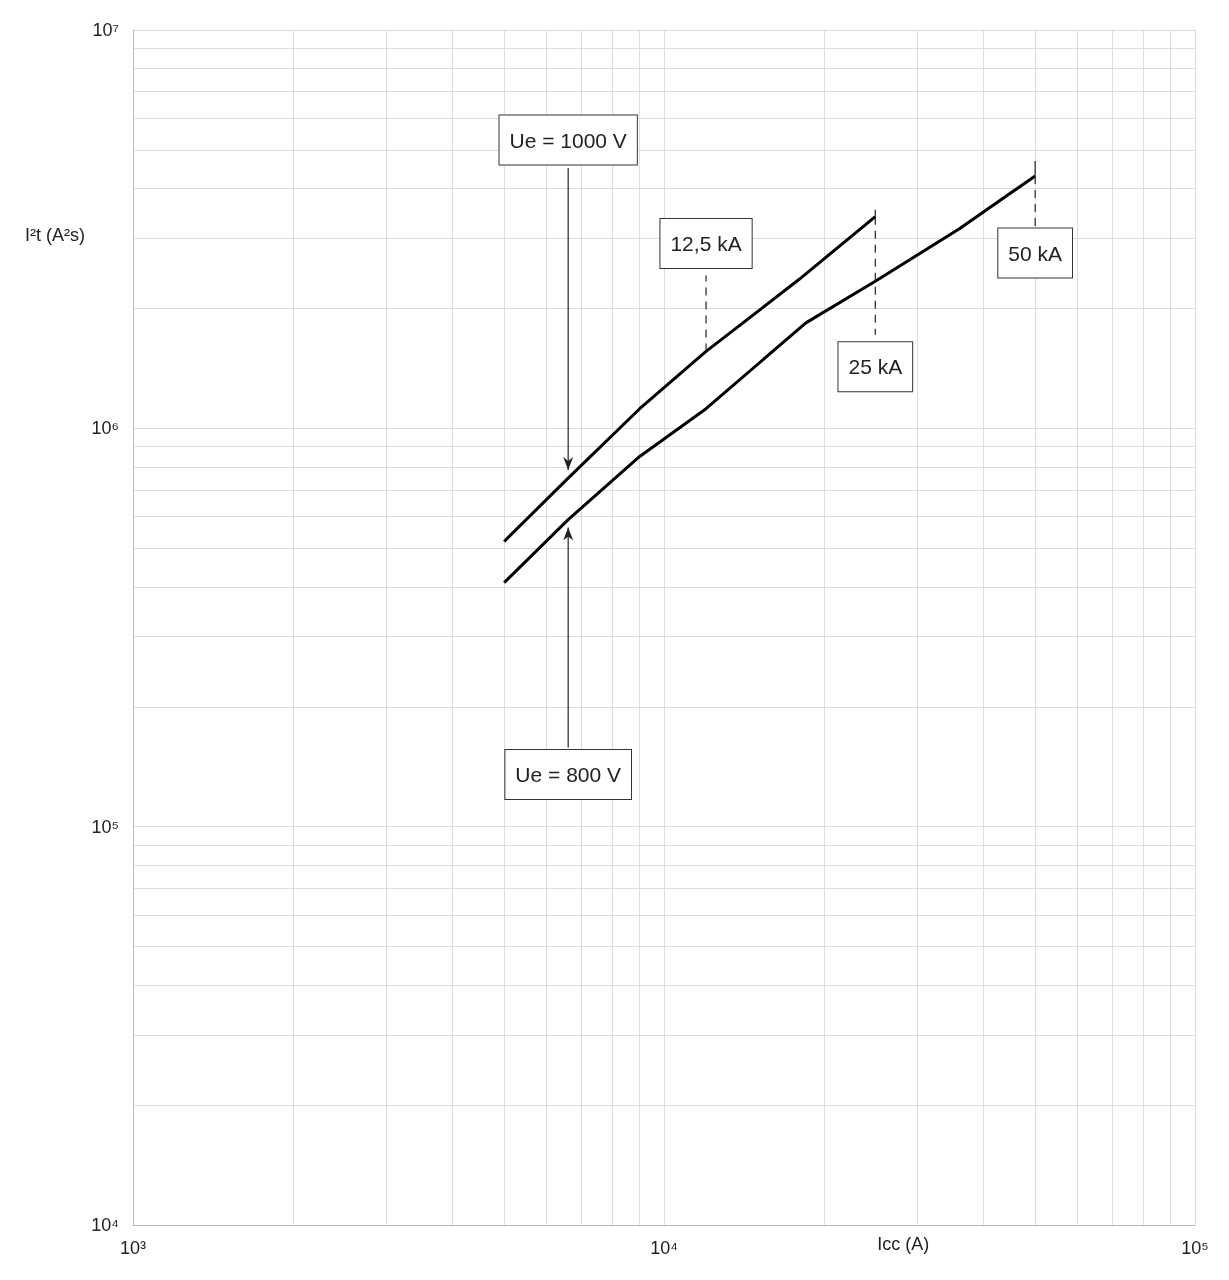 The width and height of the screenshot is (1229, 1280). What do you see at coordinates (105, 1225) in the screenshot?
I see `y-tick-label: 10⁴` at bounding box center [105, 1225].